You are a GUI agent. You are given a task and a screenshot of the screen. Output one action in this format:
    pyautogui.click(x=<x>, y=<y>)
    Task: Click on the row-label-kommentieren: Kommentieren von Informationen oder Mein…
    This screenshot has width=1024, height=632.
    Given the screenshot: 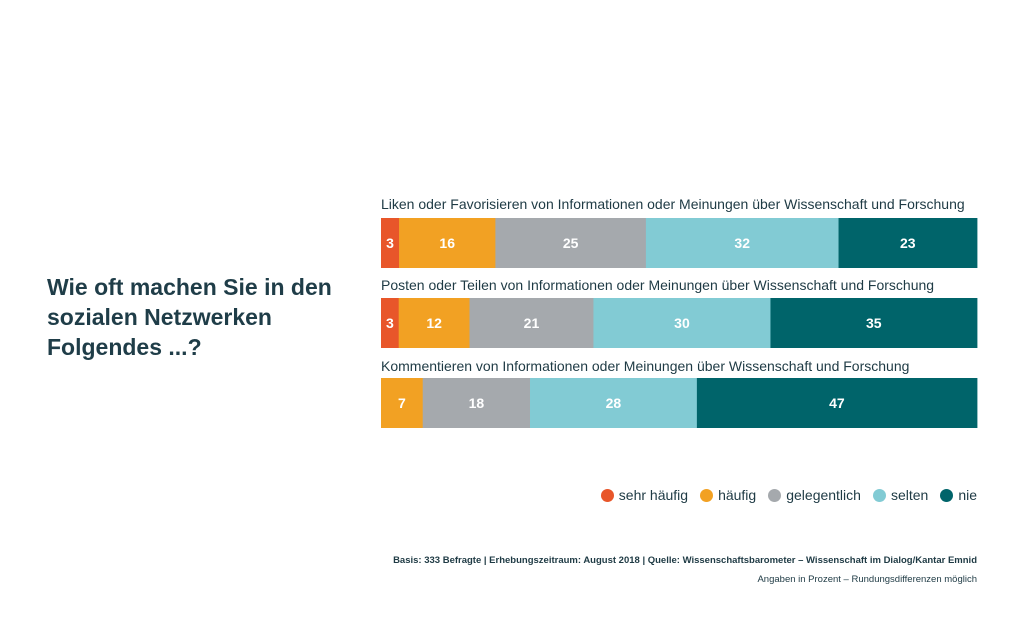 What is the action you would take?
    pyautogui.click(x=645, y=366)
    